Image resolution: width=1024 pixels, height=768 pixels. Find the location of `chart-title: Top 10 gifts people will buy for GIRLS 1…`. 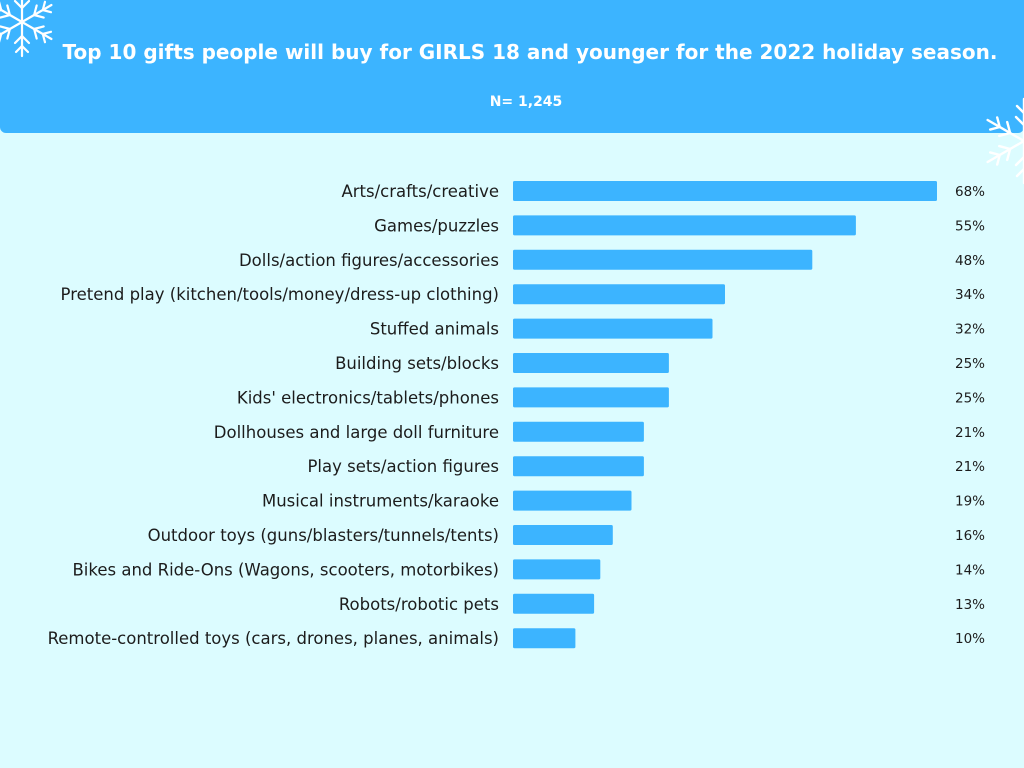

chart-title: Top 10 gifts people will buy for GIRLS 1… is located at coordinates (530, 52).